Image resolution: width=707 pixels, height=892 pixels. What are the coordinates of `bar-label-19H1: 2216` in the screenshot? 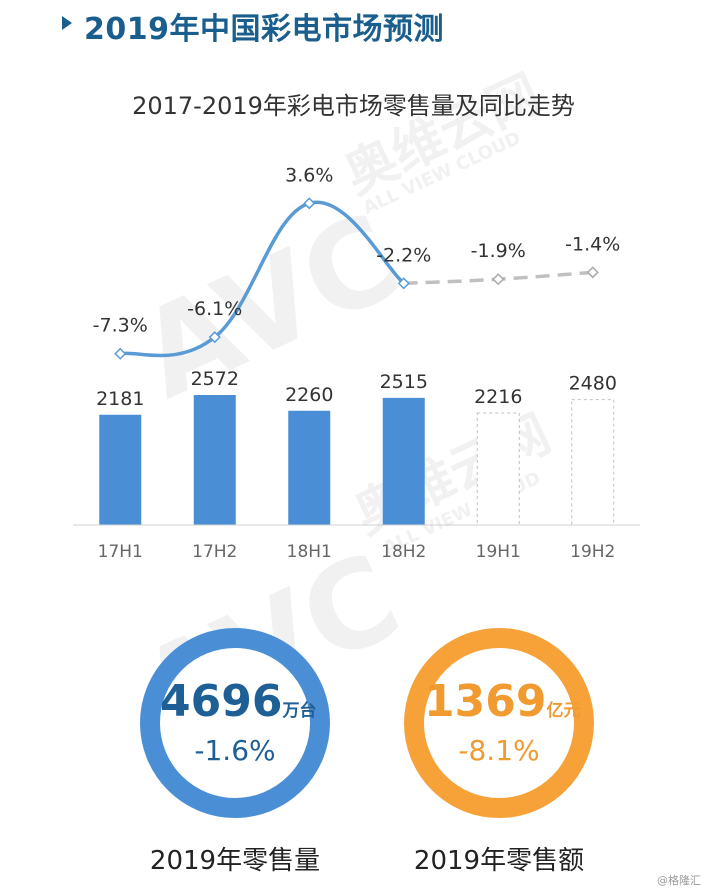 It's located at (498, 397).